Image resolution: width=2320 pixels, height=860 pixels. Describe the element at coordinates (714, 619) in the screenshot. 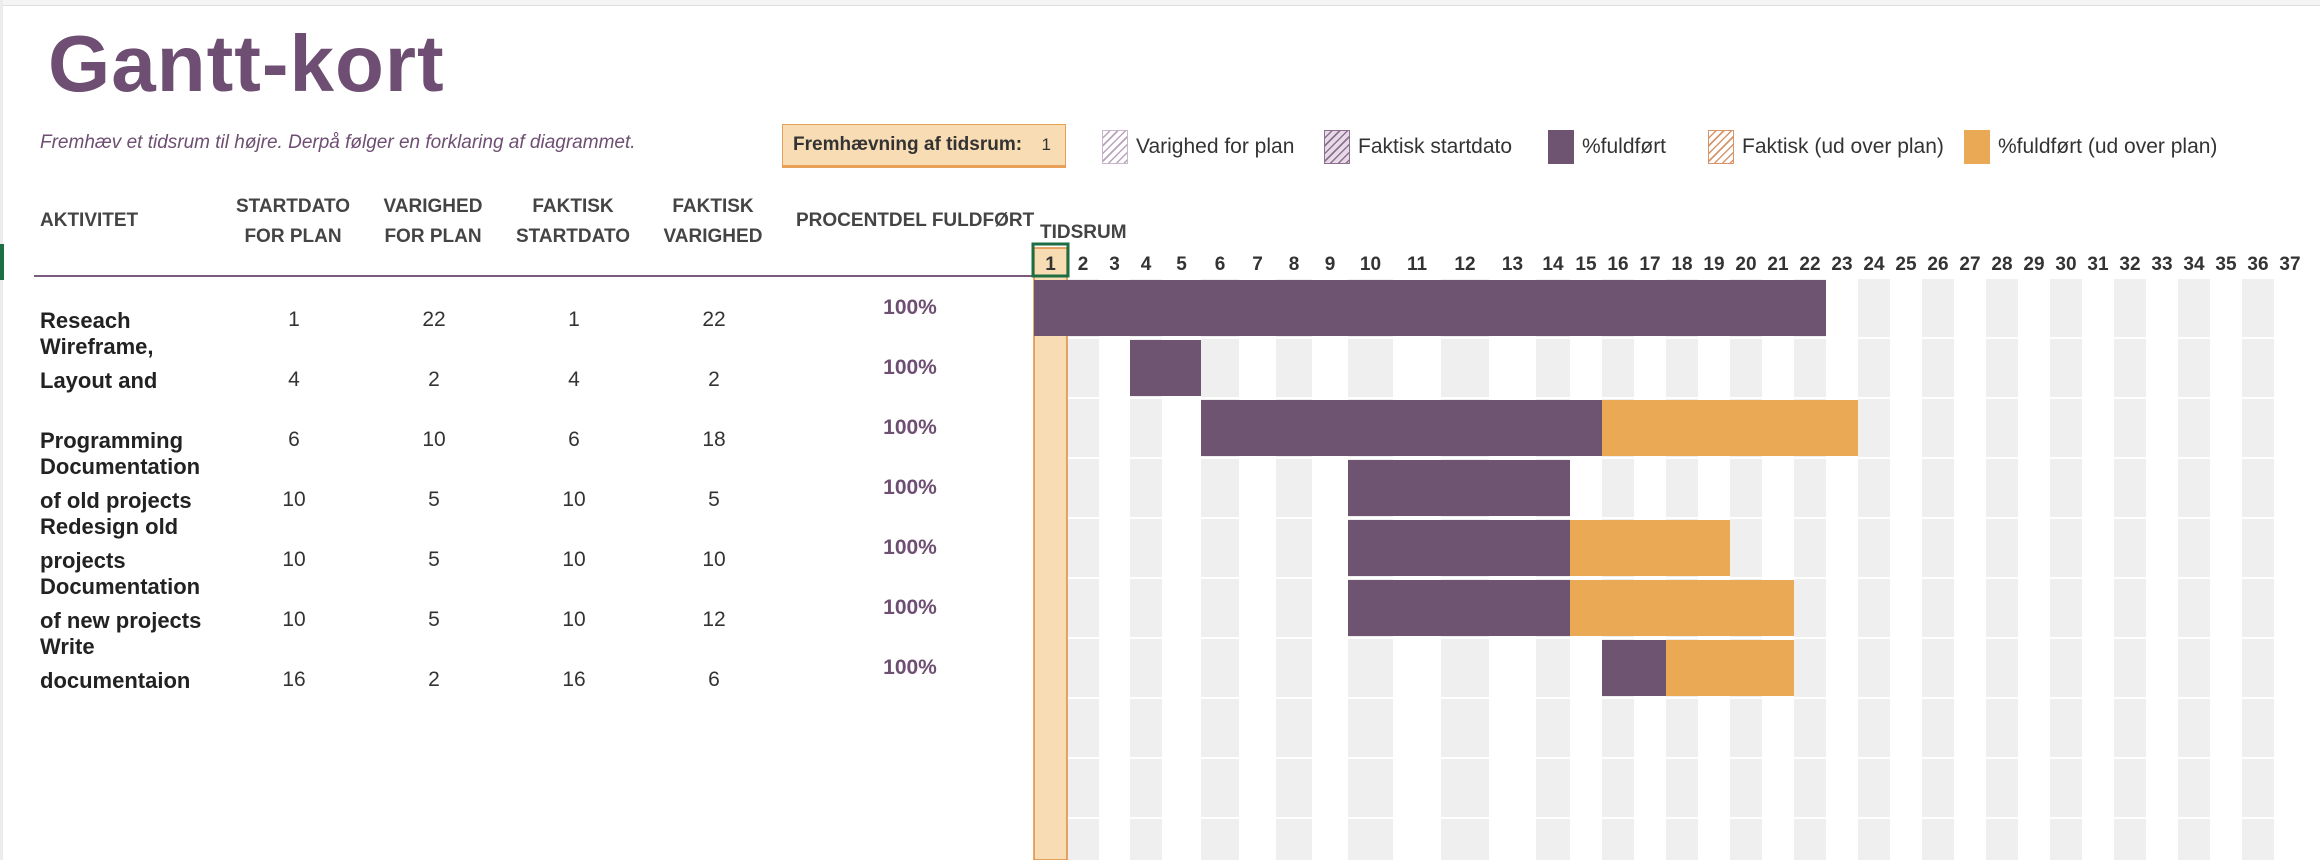

I see `actual-duration-cell: 12` at that location.